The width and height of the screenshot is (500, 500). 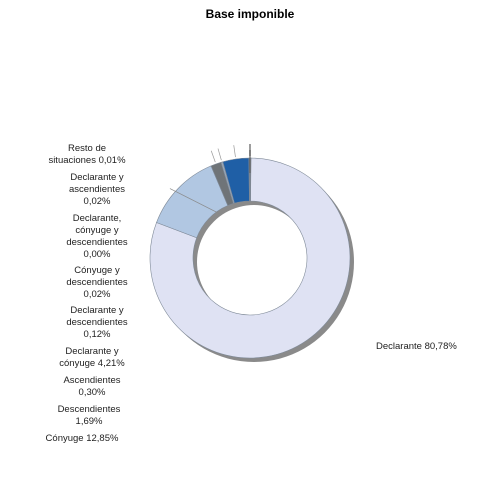 I want to click on slice-label-conyuge: Cónyuge 12,85%, so click(x=82, y=438).